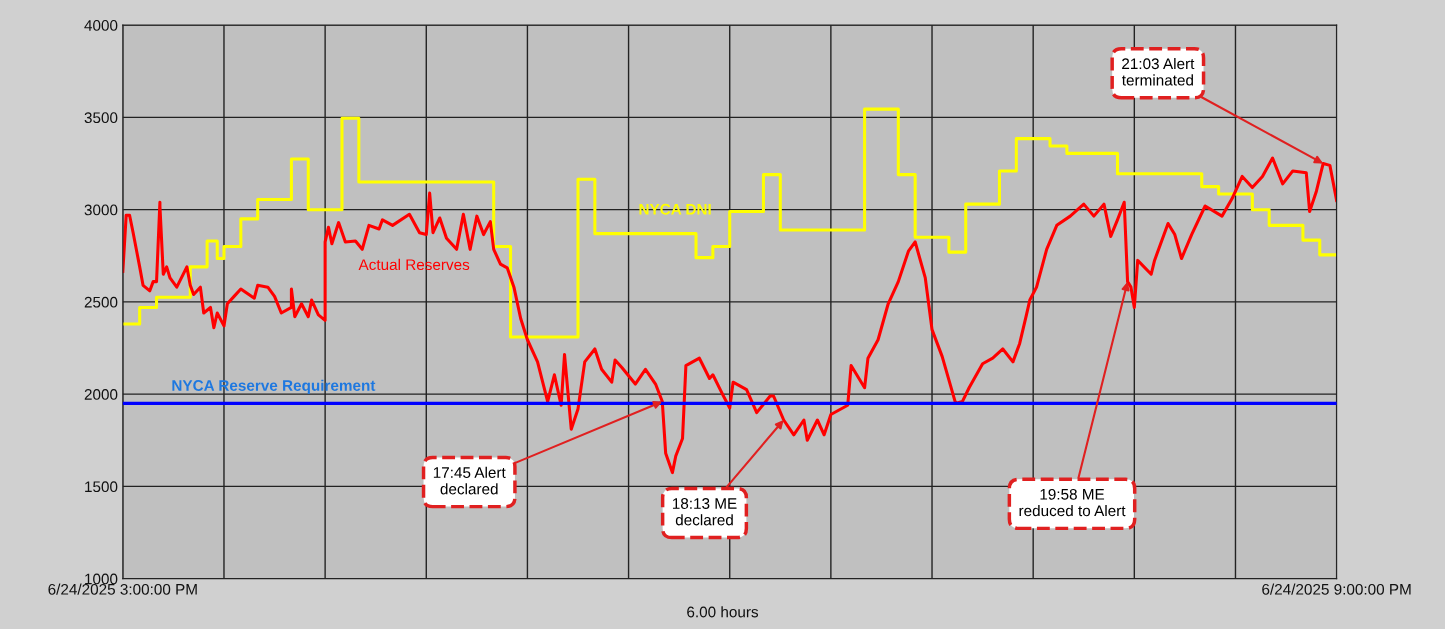 This screenshot has height=629, width=1445. What do you see at coordinates (1158, 71) in the screenshot?
I see `annotation: 21:03 Alert terminated` at bounding box center [1158, 71].